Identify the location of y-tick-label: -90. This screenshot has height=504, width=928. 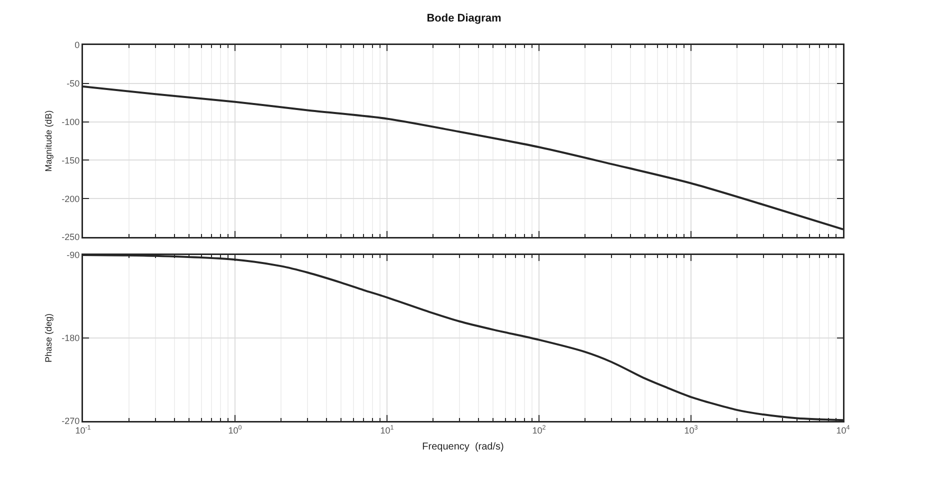
(73, 255).